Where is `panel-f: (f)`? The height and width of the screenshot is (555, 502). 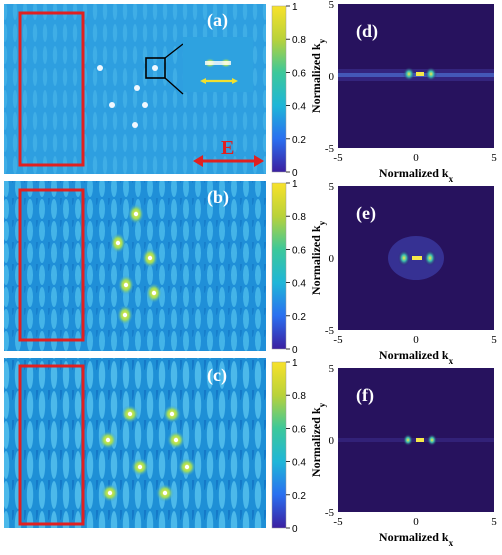 panel-f: (f) is located at coordinates (416, 440).